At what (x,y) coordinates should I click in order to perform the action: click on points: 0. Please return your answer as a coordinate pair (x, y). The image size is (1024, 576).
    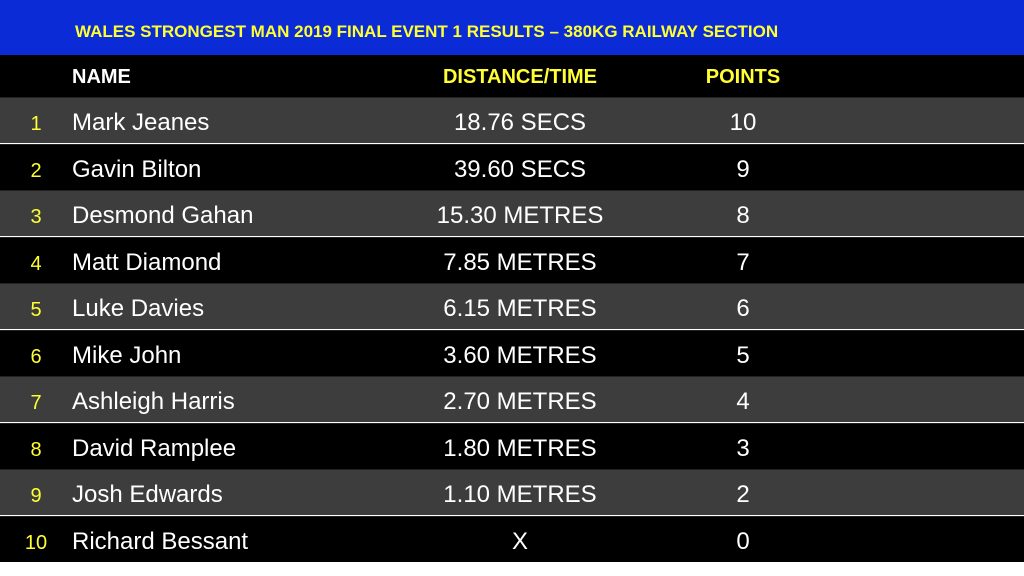
    Looking at the image, I should click on (743, 541).